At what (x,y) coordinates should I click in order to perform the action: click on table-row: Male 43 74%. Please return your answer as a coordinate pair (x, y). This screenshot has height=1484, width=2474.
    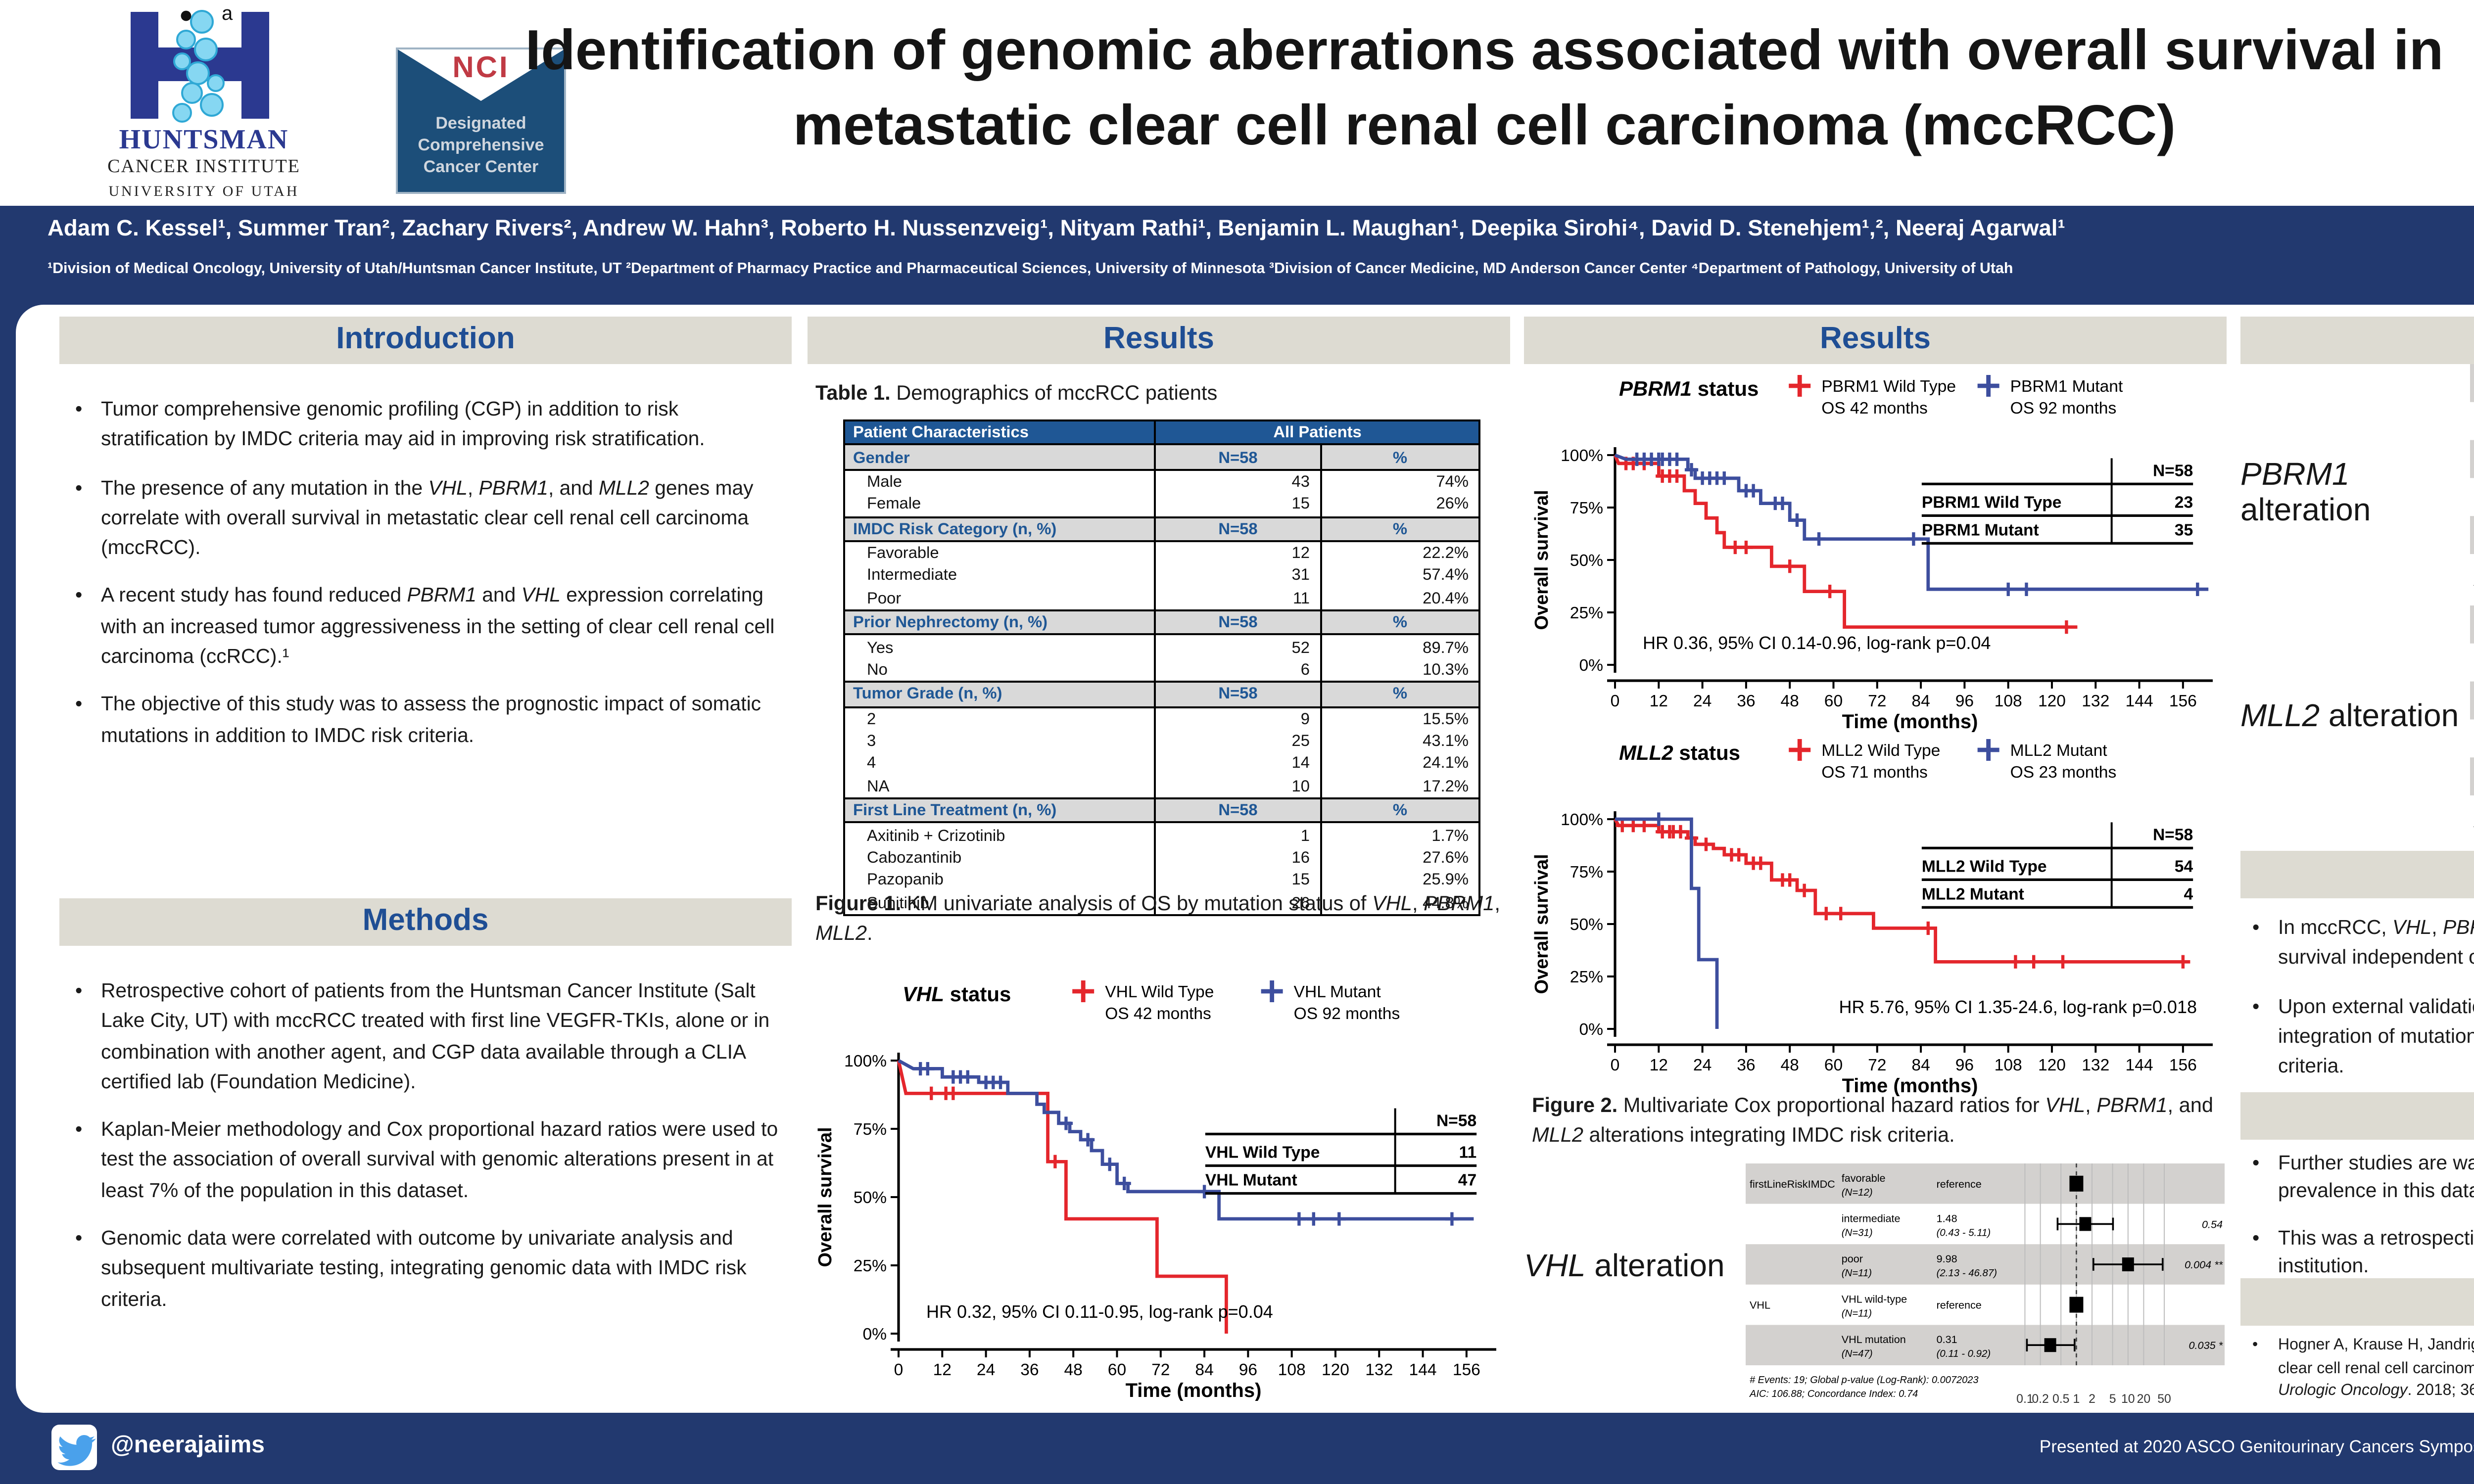
    Looking at the image, I should click on (1162, 481).